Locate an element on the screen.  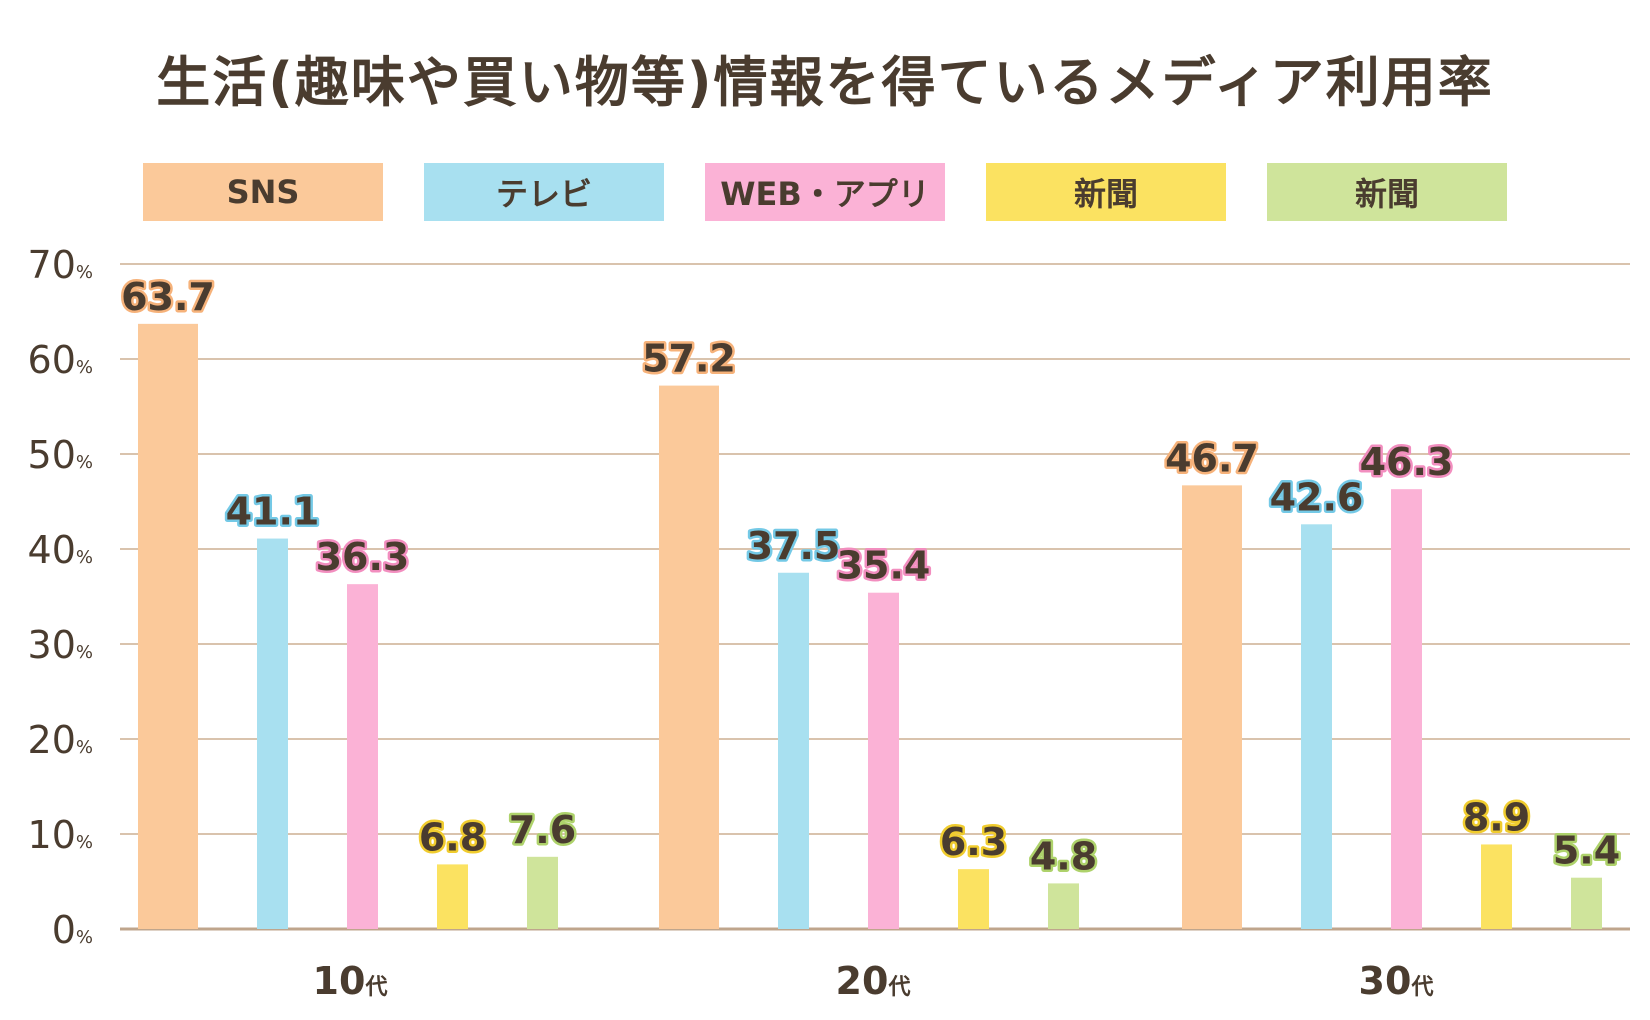
legend-item: テレビ is located at coordinates (544, 192).